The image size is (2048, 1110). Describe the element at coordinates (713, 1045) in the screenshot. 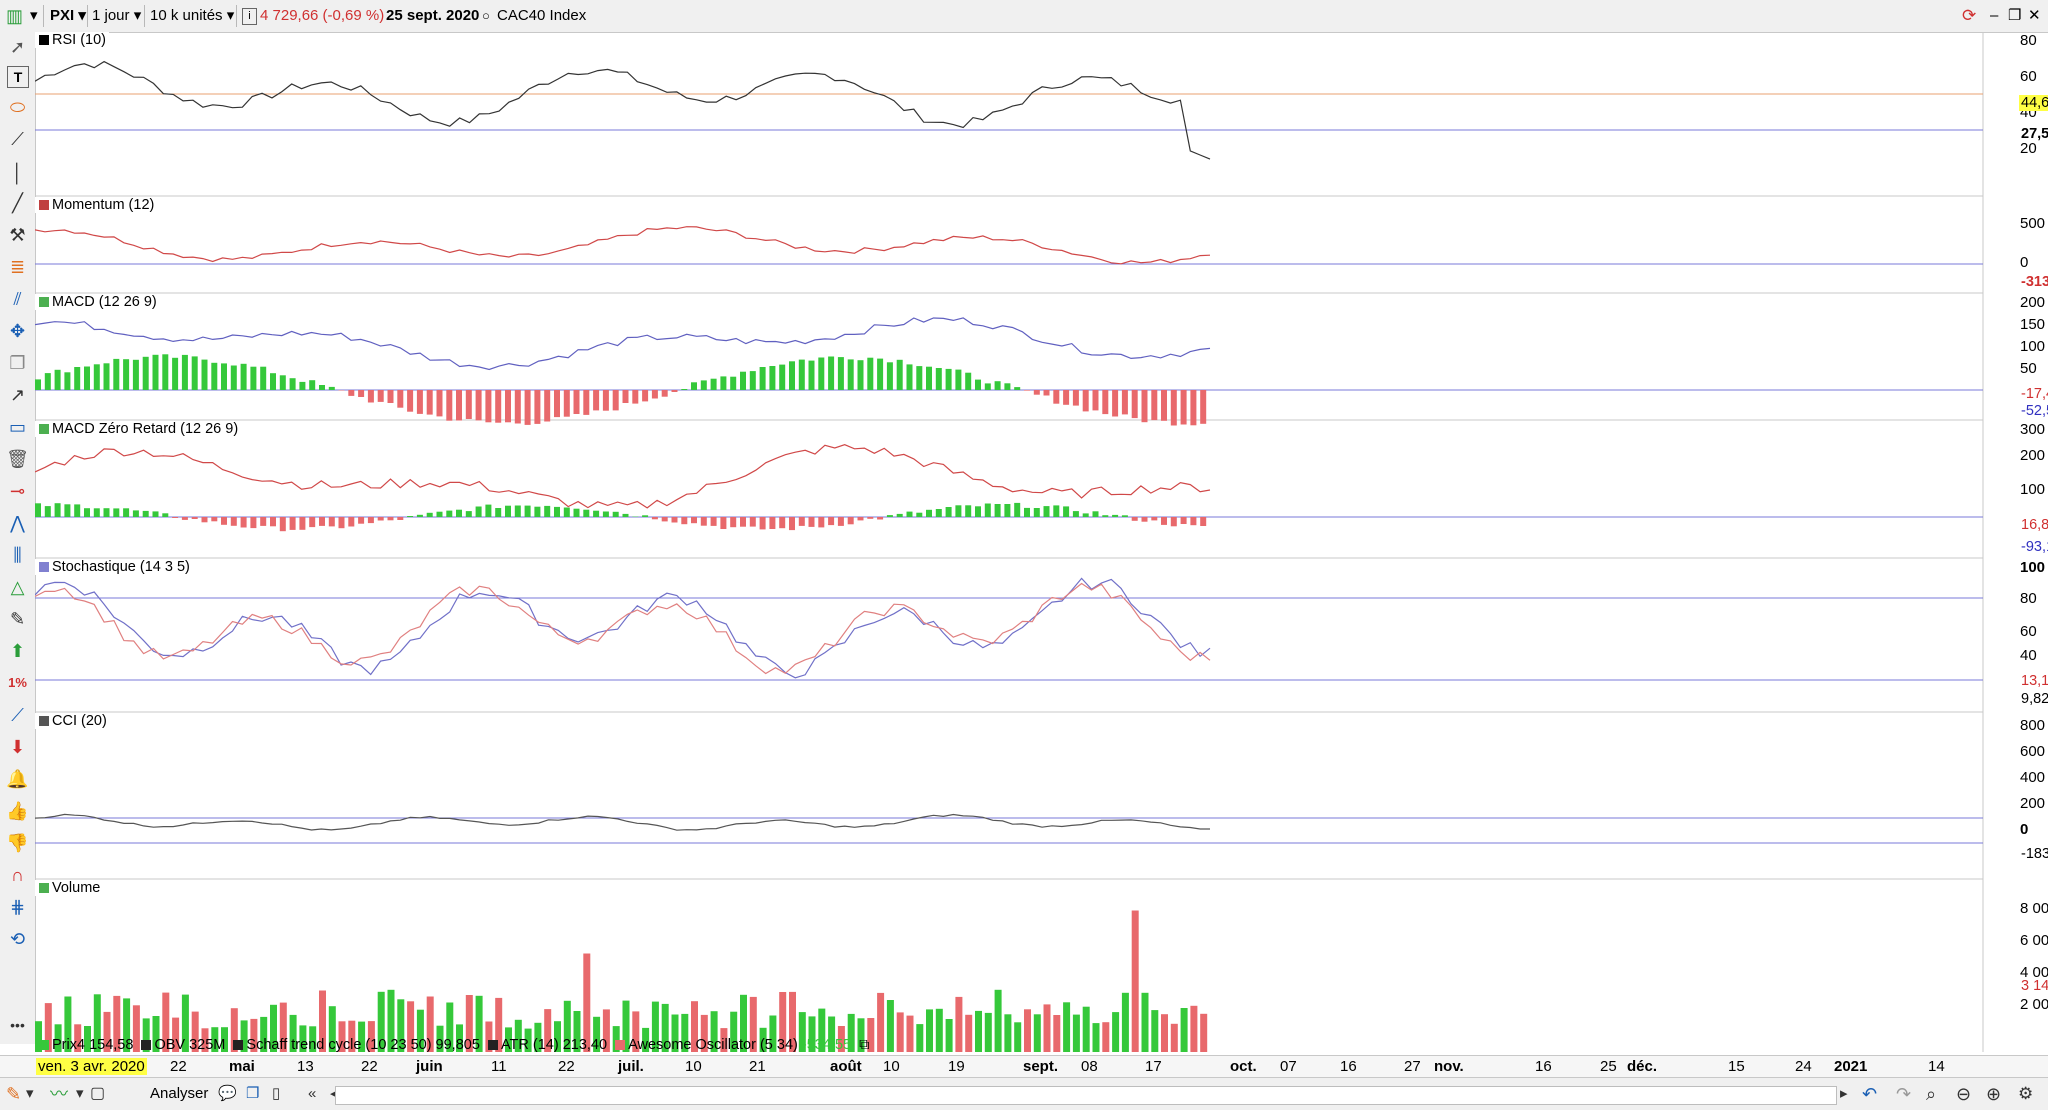

I see `legend-awesome: Awesome Oscillator (5 34)` at that location.